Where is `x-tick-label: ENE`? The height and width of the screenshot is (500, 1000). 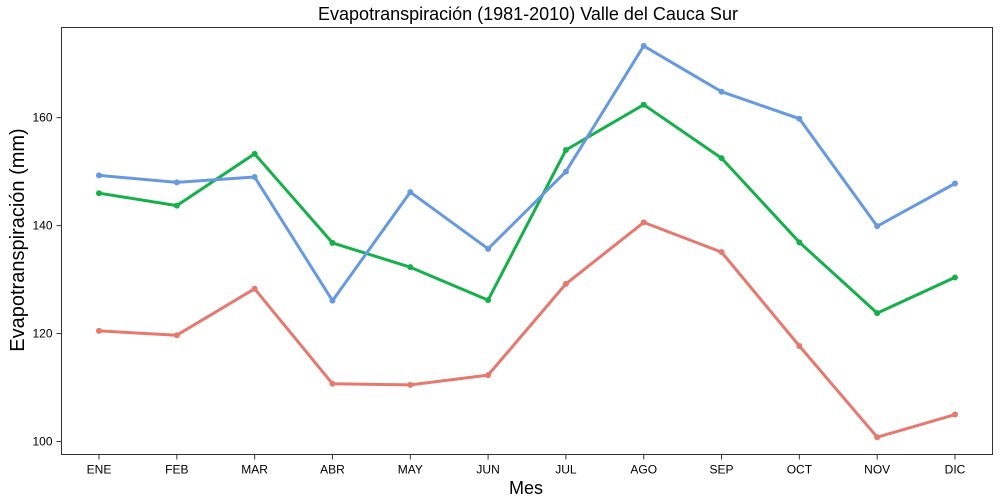
x-tick-label: ENE is located at coordinates (99, 470).